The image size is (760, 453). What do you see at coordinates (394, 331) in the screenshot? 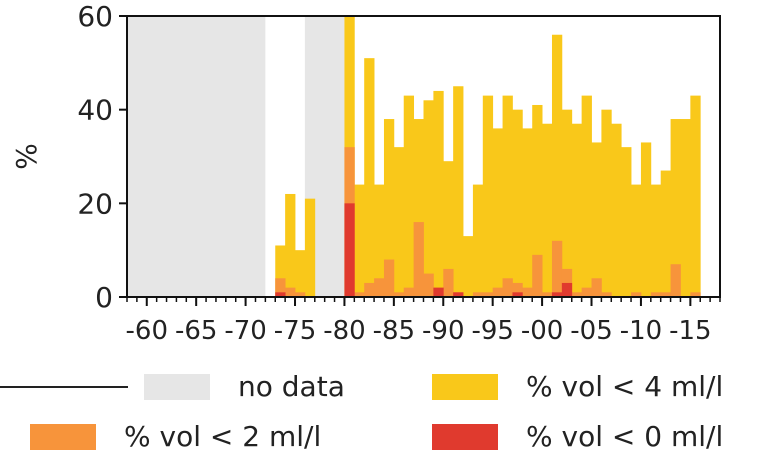
I see `x-tick-label: -85` at bounding box center [394, 331].